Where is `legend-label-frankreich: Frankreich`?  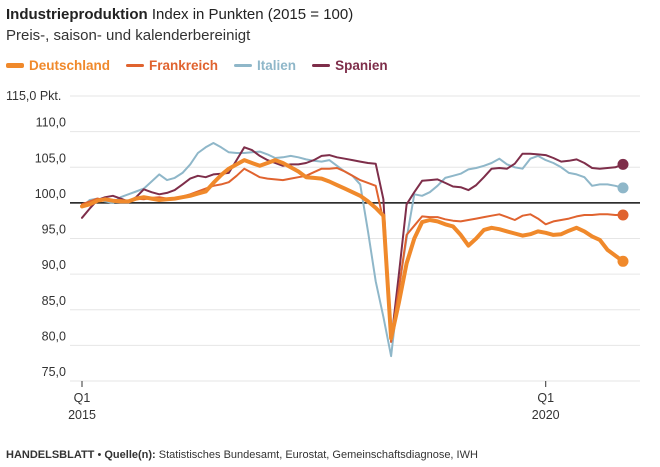 legend-label-frankreich: Frankreich is located at coordinates (184, 65).